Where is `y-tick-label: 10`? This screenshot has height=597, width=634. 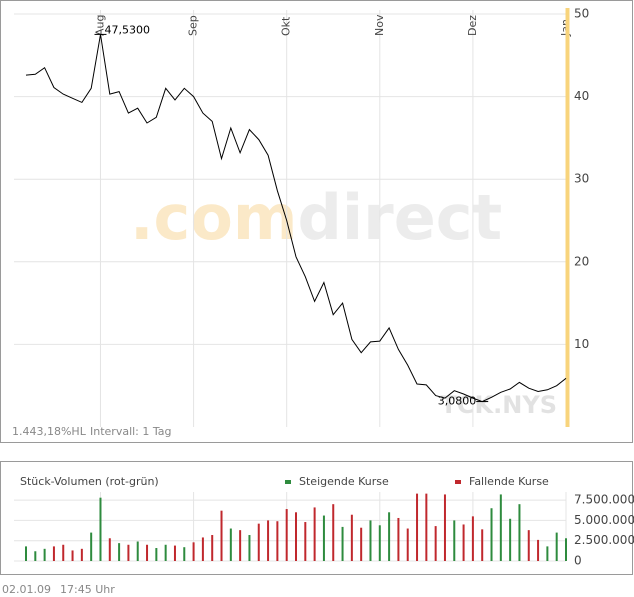 y-tick-label: 10 is located at coordinates (581, 344).